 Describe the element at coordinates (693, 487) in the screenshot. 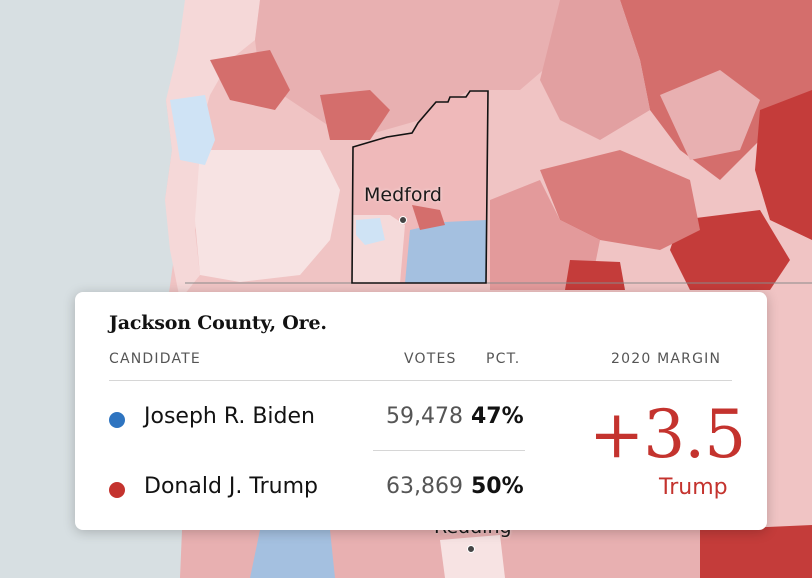

I see `margin-winner: Trump` at that location.